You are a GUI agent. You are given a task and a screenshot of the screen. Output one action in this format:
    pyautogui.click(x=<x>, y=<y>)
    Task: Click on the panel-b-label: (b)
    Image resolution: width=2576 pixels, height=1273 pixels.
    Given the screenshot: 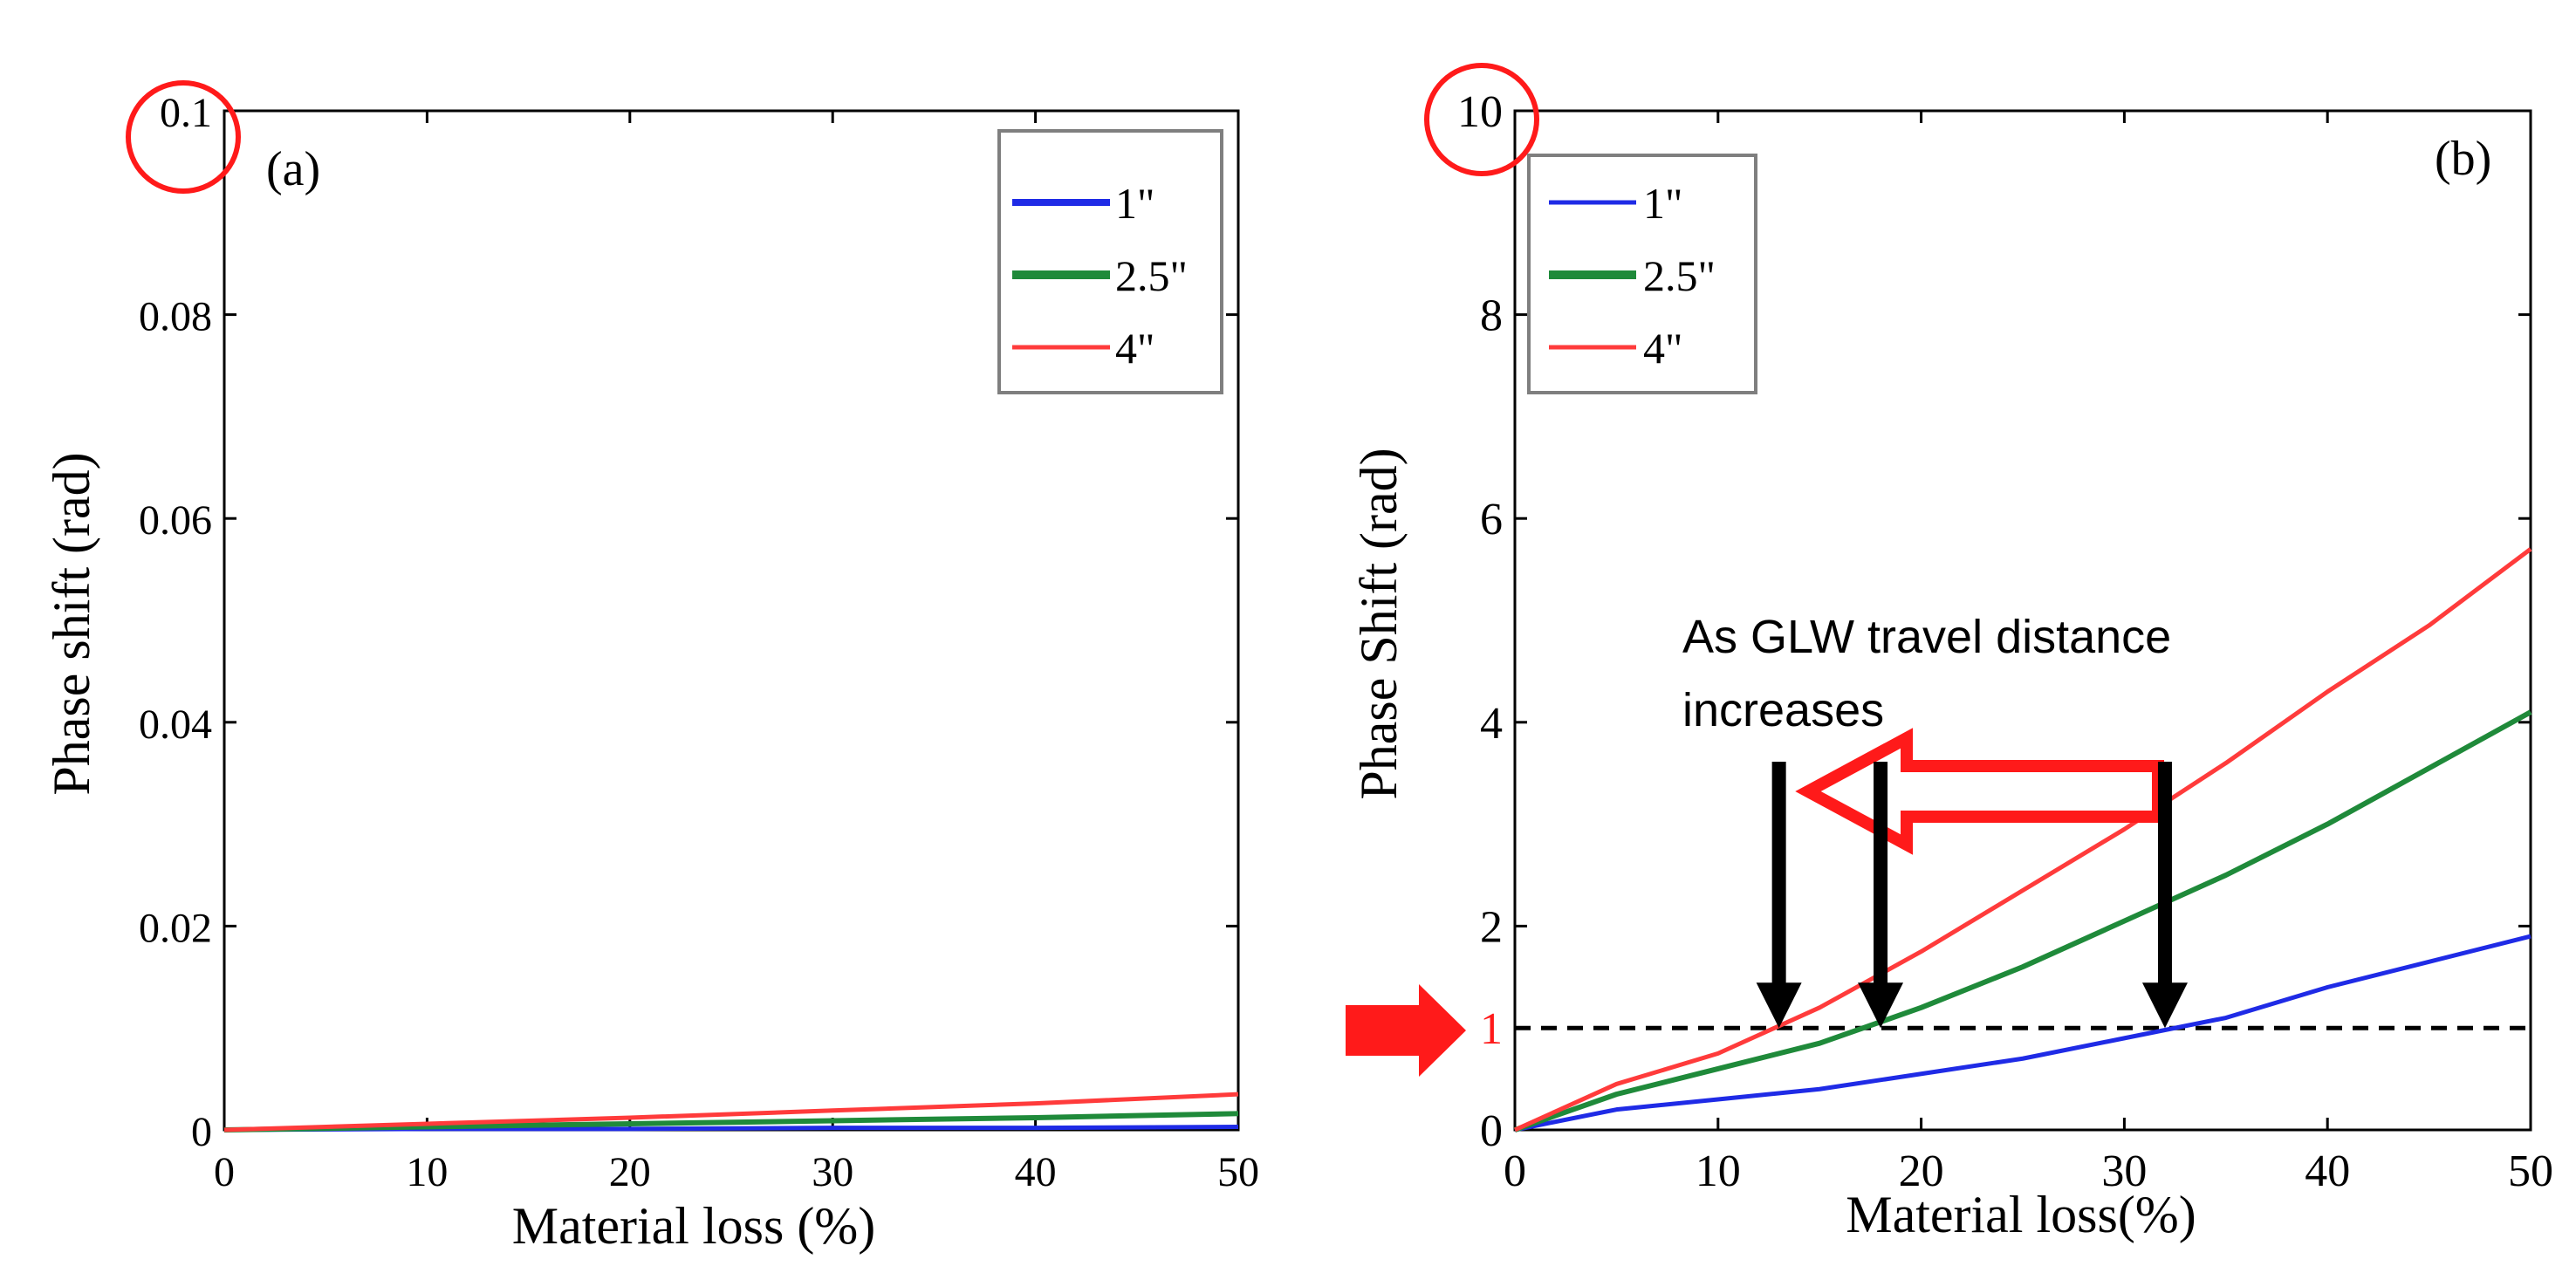 What is the action you would take?
    pyautogui.click(x=2463, y=159)
    